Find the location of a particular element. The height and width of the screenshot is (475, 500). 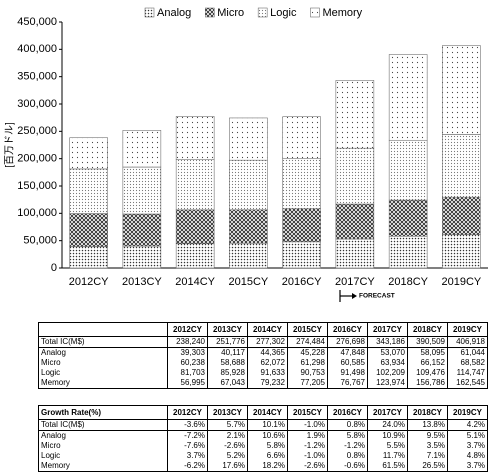

table-cell: Analog is located at coordinates (53, 352).